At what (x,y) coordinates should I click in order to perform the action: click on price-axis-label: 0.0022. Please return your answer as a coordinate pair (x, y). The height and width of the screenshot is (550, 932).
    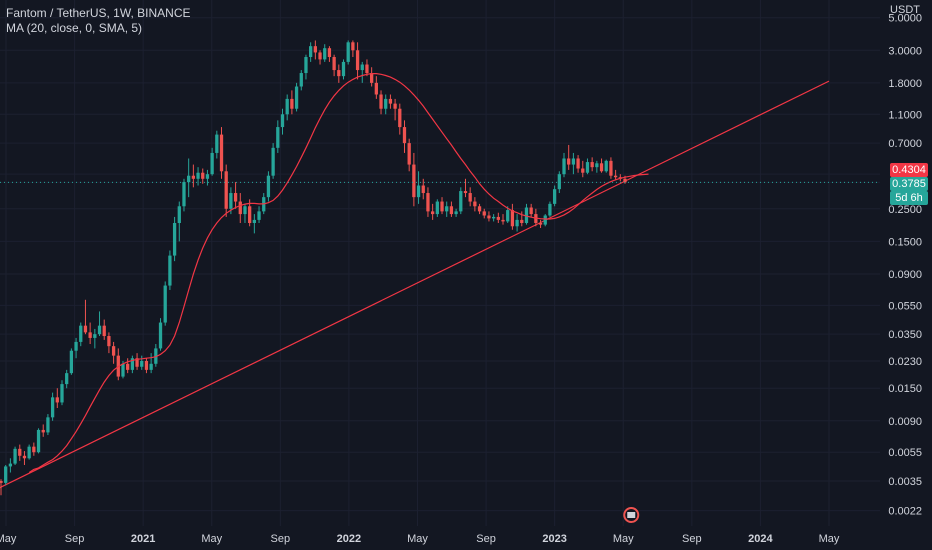
    Looking at the image, I should click on (905, 512).